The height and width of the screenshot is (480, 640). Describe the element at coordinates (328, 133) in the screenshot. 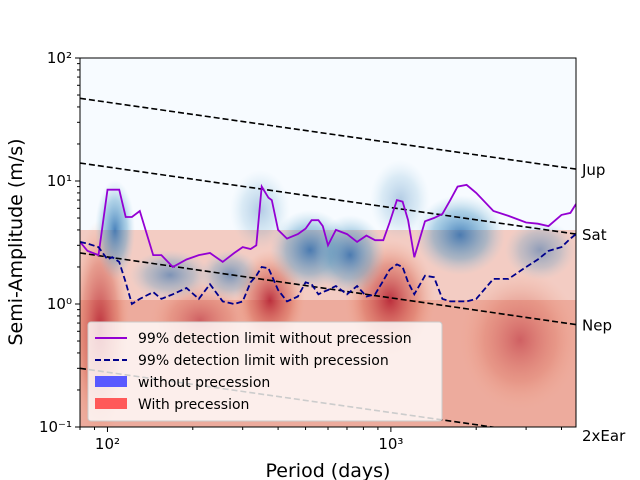

I see `reference-line-jup` at that location.